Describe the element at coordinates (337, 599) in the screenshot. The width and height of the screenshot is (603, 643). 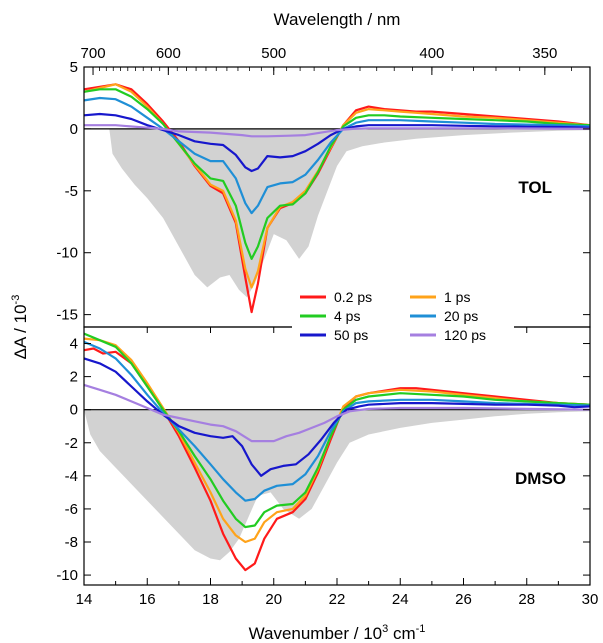
I see `x-tick-label: 22` at that location.